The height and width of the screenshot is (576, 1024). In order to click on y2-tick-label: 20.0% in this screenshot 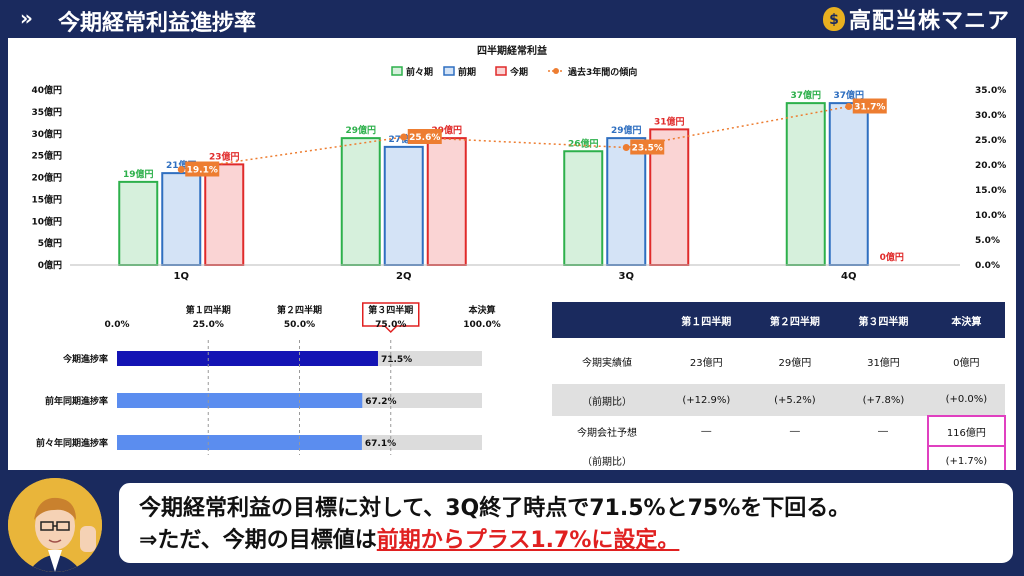, I will do `click(990, 166)`.